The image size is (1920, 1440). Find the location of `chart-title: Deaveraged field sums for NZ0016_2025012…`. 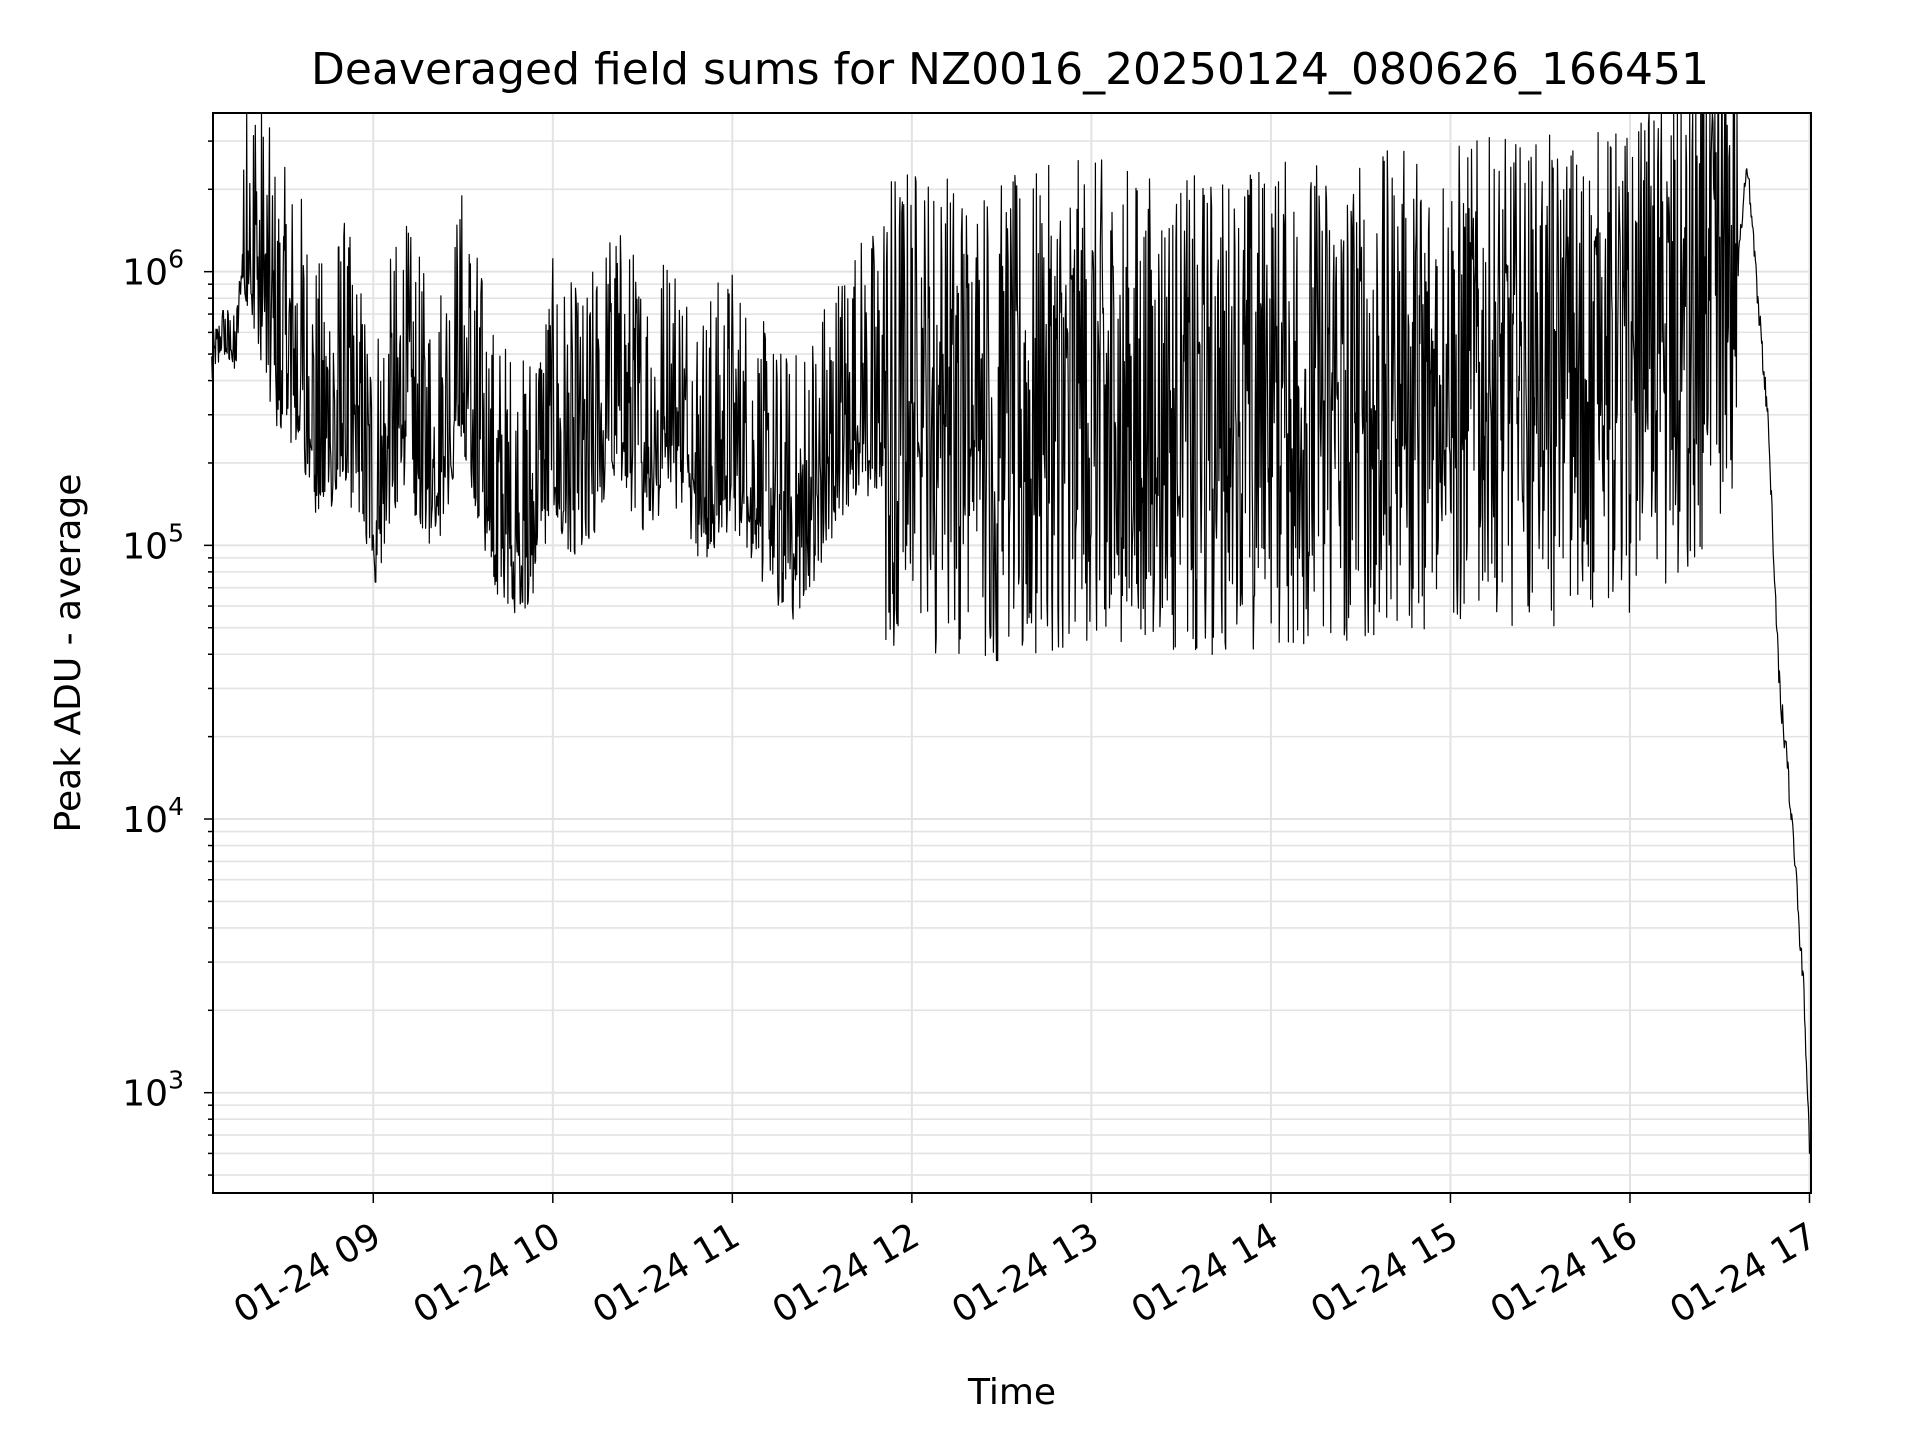

chart-title: Deaveraged field sums for NZ0016_2025012… is located at coordinates (1010, 69).